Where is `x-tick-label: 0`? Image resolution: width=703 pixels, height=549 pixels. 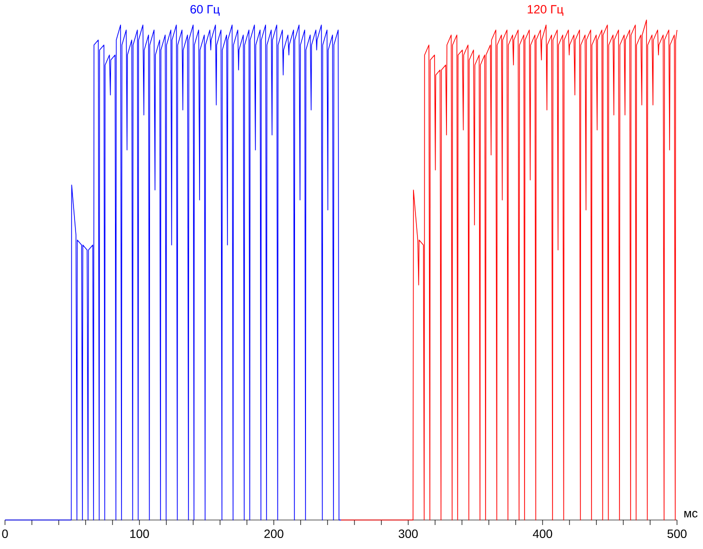
x-tick-label: 0 is located at coordinates (5, 534).